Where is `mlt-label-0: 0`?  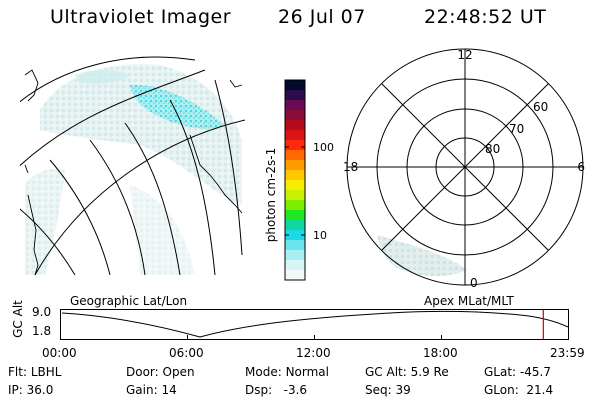
mlt-label-0: 0 is located at coordinates (474, 283).